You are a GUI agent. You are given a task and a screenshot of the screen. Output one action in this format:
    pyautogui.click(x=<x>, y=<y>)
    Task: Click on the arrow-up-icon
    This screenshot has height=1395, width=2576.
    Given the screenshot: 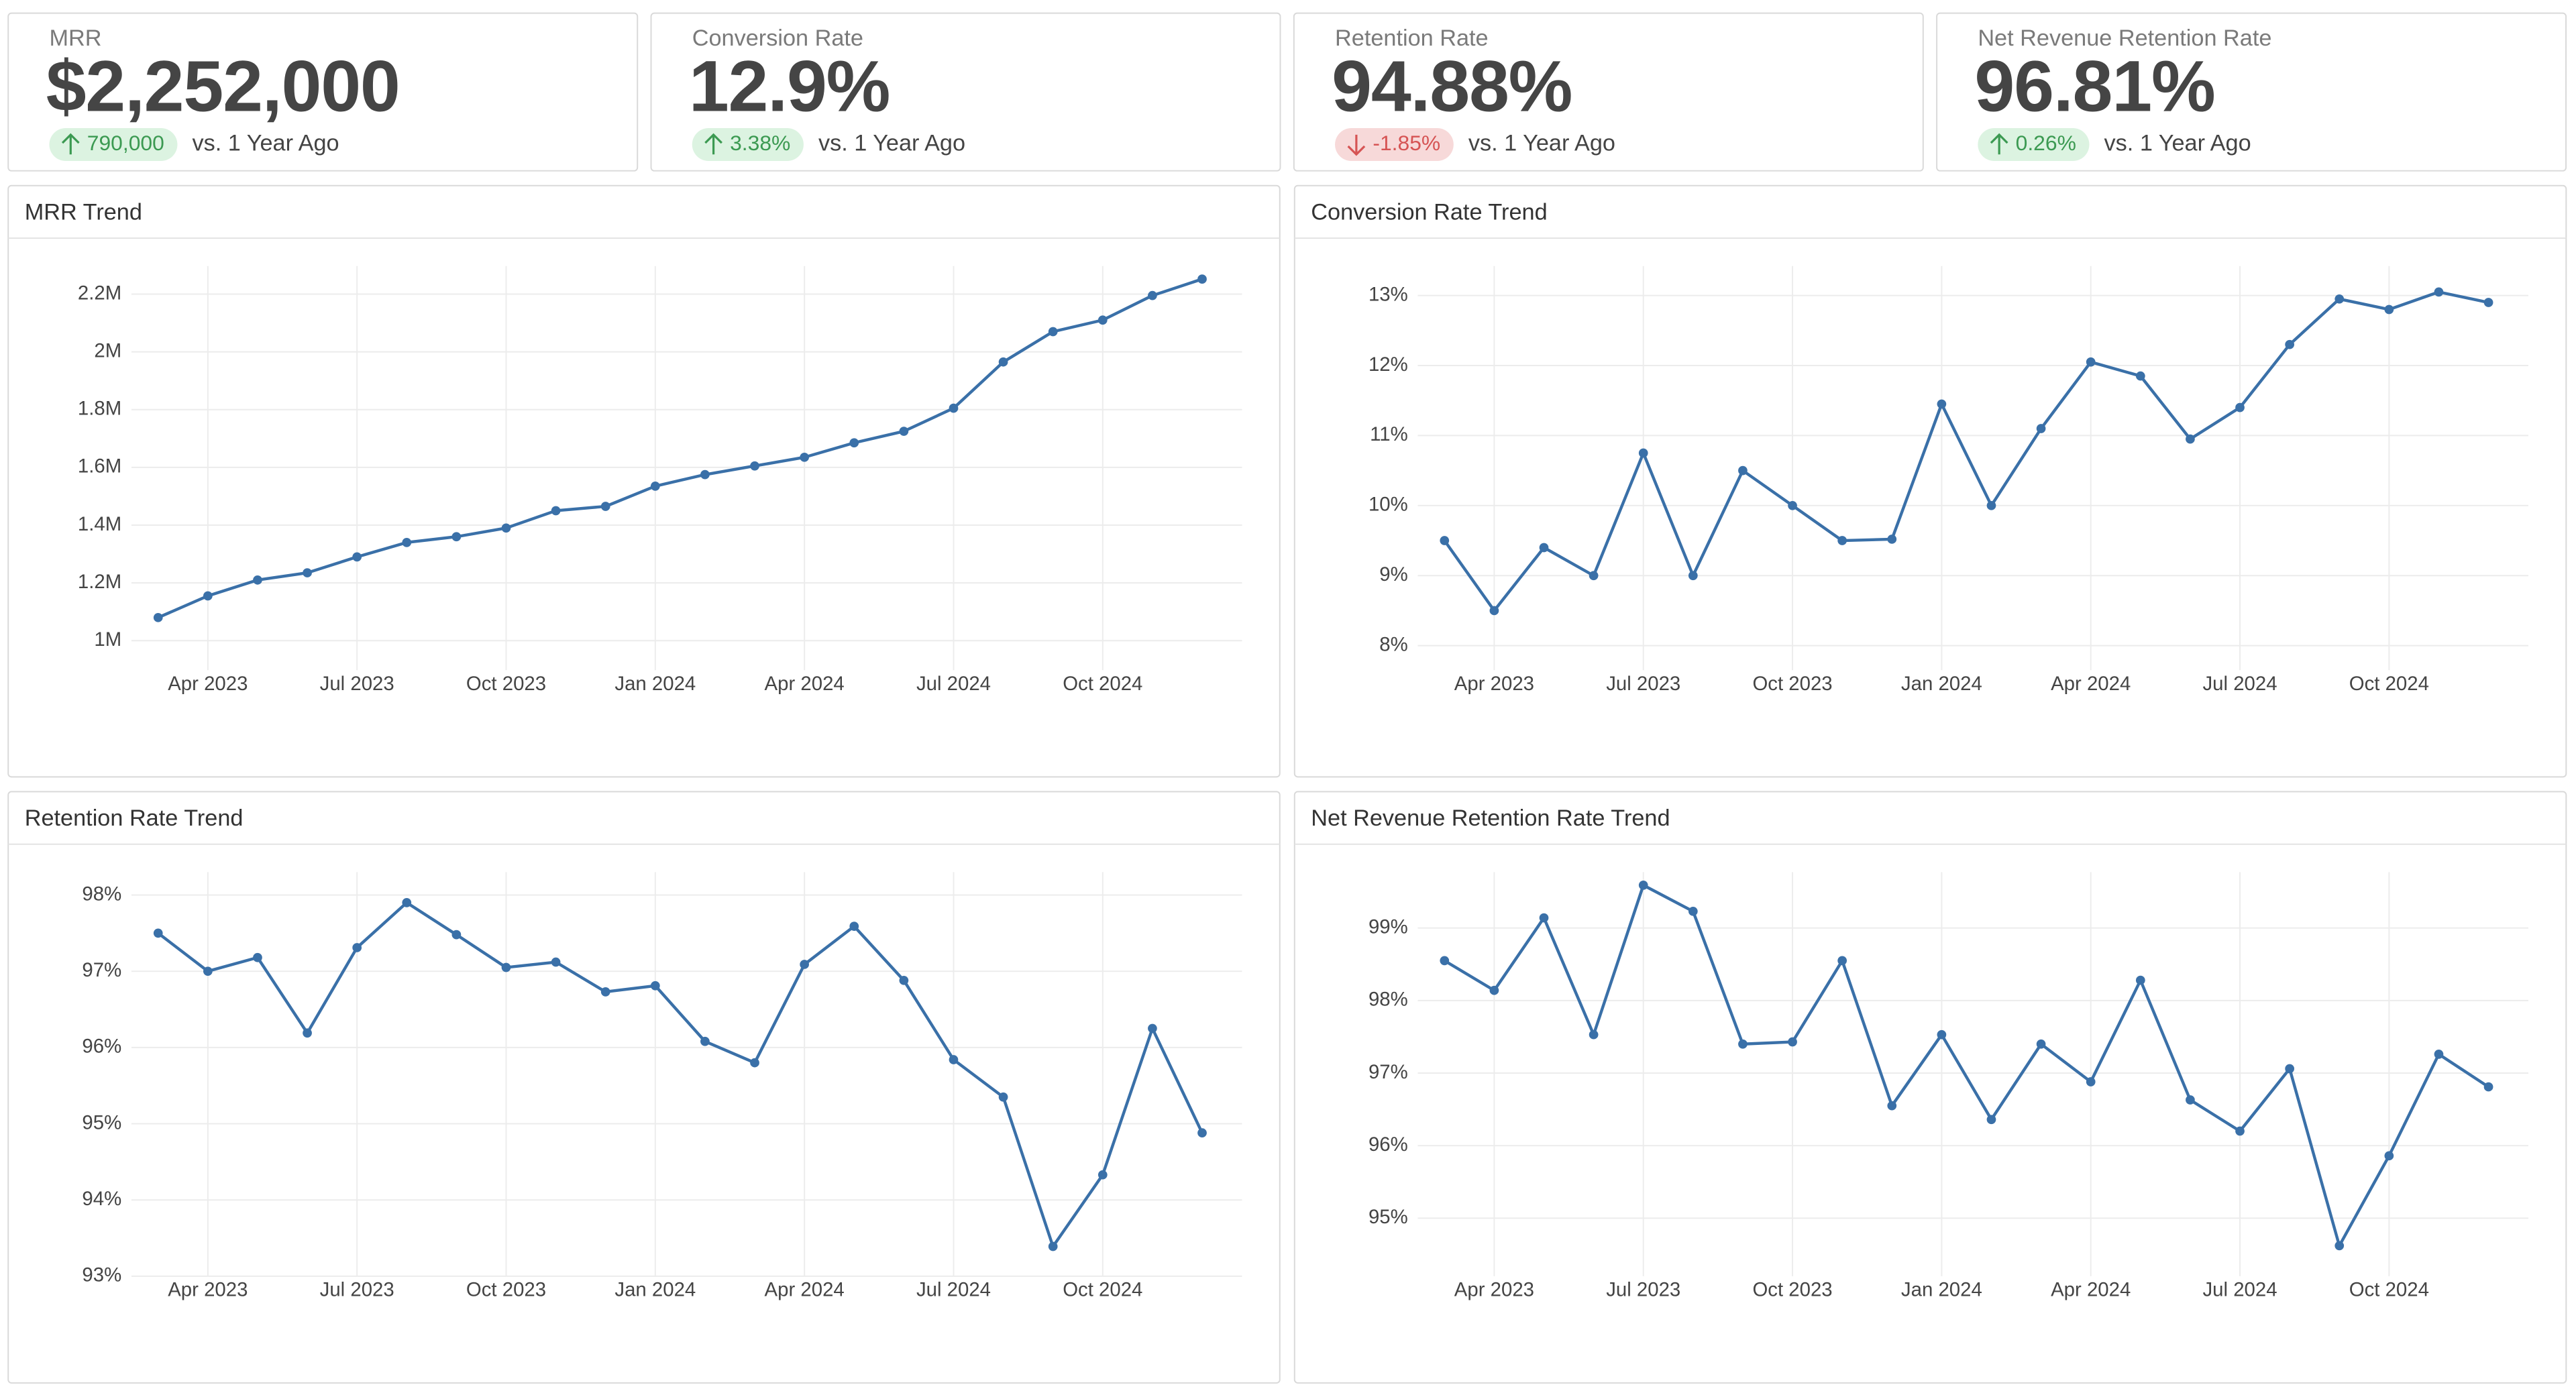 What is the action you would take?
    pyautogui.click(x=1999, y=144)
    